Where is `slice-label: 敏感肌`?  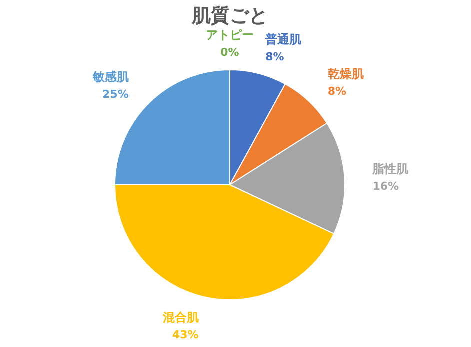
slice-label: 敏感肌 is located at coordinates (110, 77).